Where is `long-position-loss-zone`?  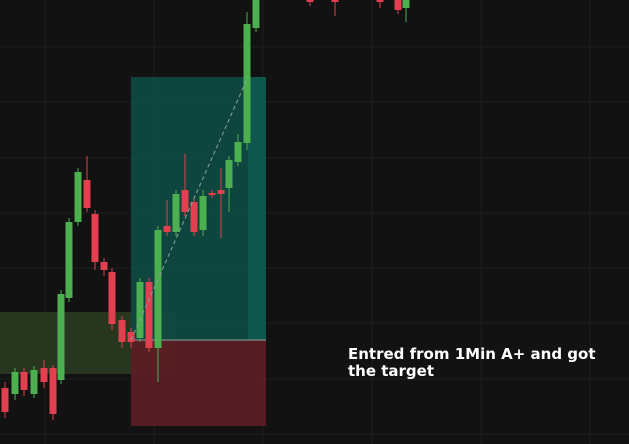
long-position-loss-zone is located at coordinates (198, 383).